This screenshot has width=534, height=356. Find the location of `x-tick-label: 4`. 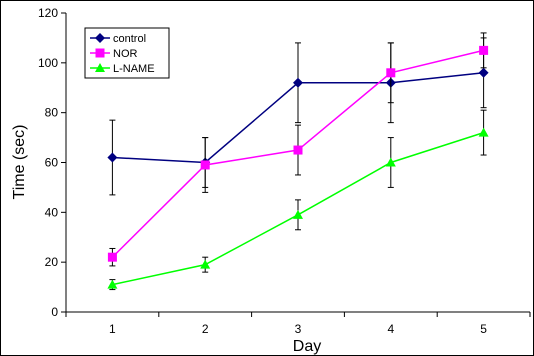

x-tick-label: 4 is located at coordinates (390, 329).